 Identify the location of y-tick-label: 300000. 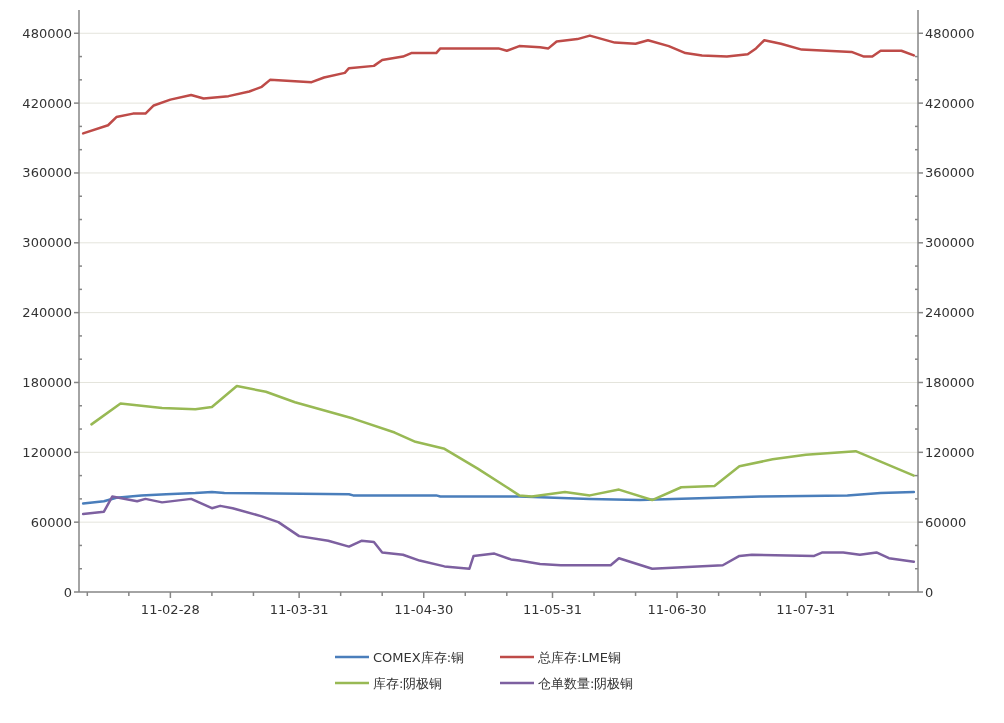
(47, 243).